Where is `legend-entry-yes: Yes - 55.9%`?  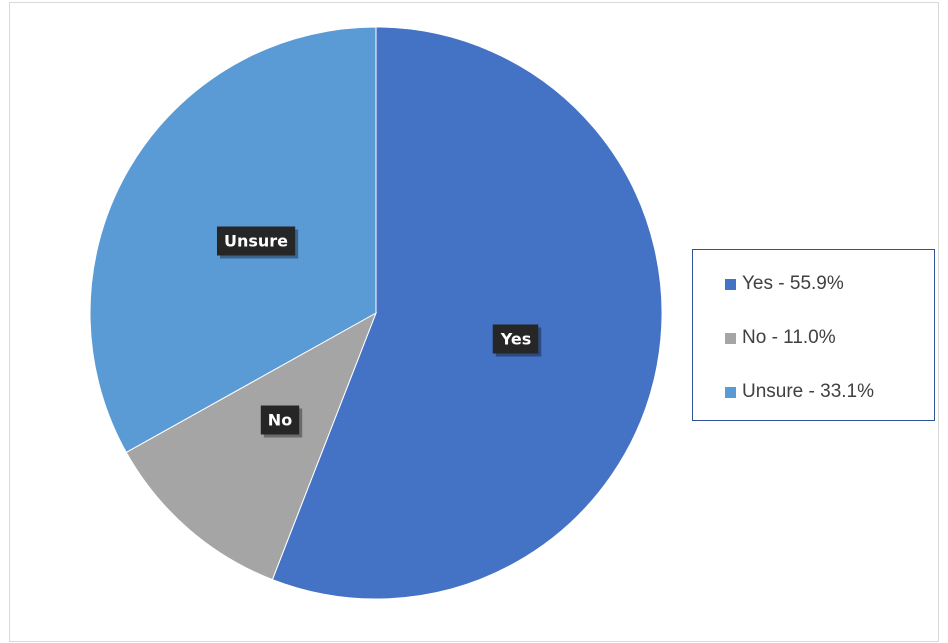 legend-entry-yes: Yes - 55.9% is located at coordinates (784, 284).